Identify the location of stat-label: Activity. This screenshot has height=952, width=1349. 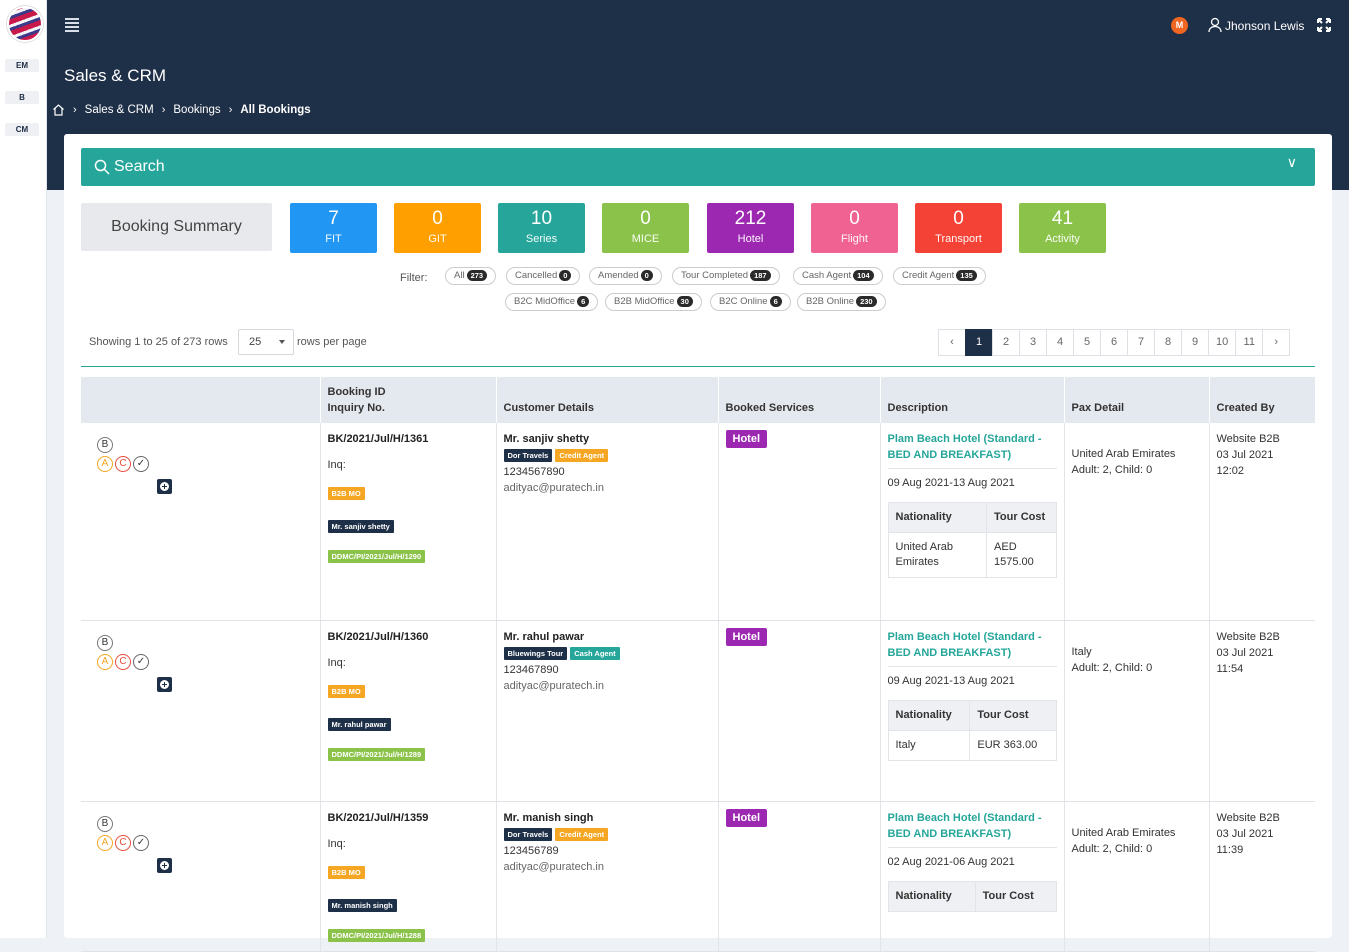
(1062, 239).